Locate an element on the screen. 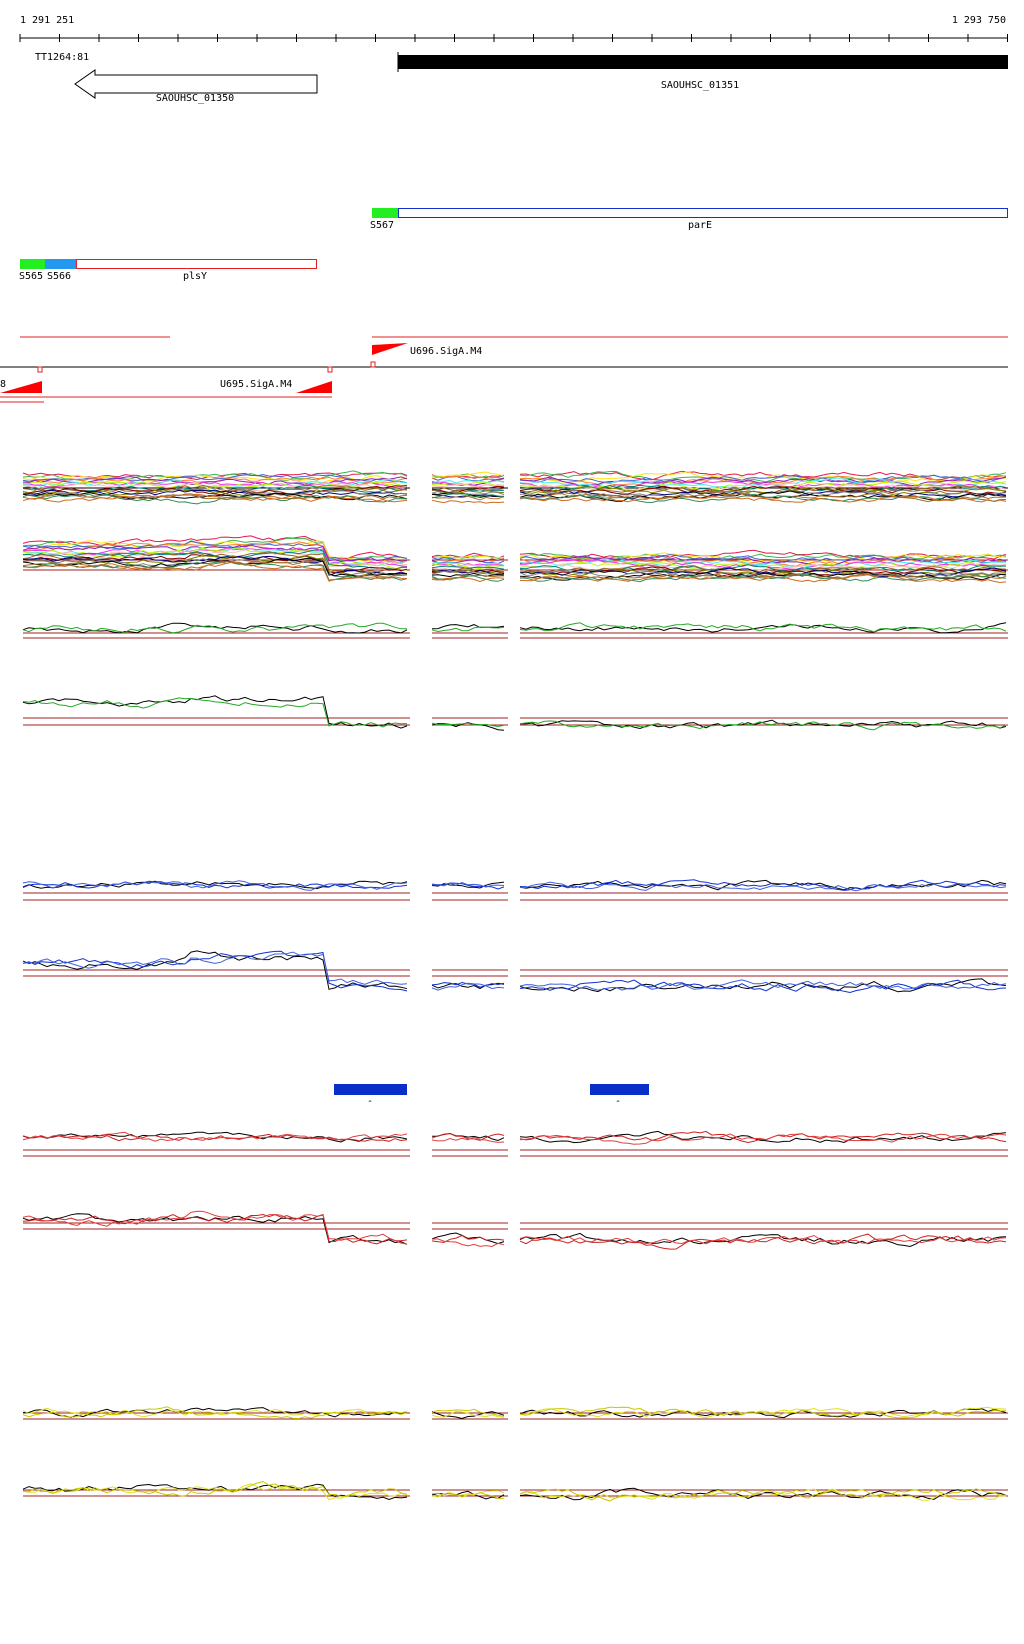 The height and width of the screenshot is (1644, 1024). promoter-label: 8 is located at coordinates (3, 384).